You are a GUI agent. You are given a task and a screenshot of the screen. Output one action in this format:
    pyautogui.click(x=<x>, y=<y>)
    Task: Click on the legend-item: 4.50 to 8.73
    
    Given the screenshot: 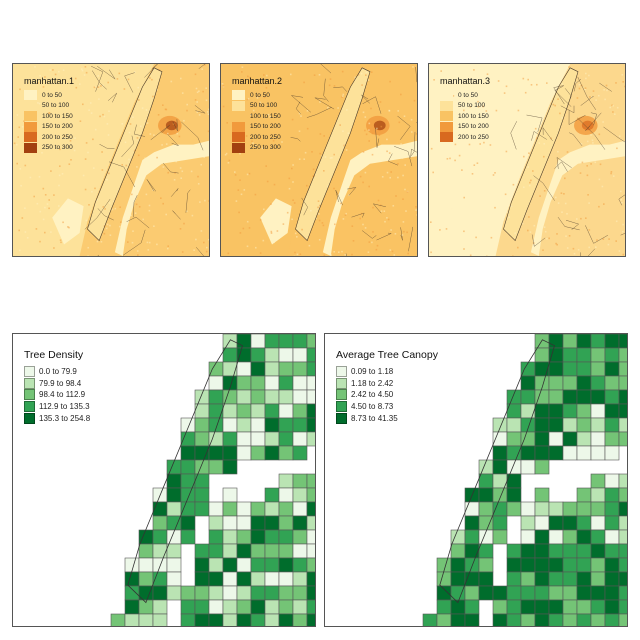 What is the action you would take?
    pyautogui.click(x=367, y=407)
    